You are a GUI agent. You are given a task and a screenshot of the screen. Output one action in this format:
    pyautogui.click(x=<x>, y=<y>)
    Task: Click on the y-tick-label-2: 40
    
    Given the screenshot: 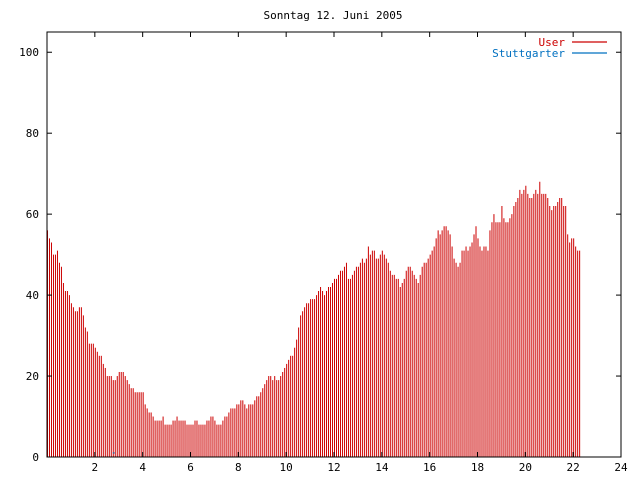 What is the action you would take?
    pyautogui.click(x=32, y=295)
    